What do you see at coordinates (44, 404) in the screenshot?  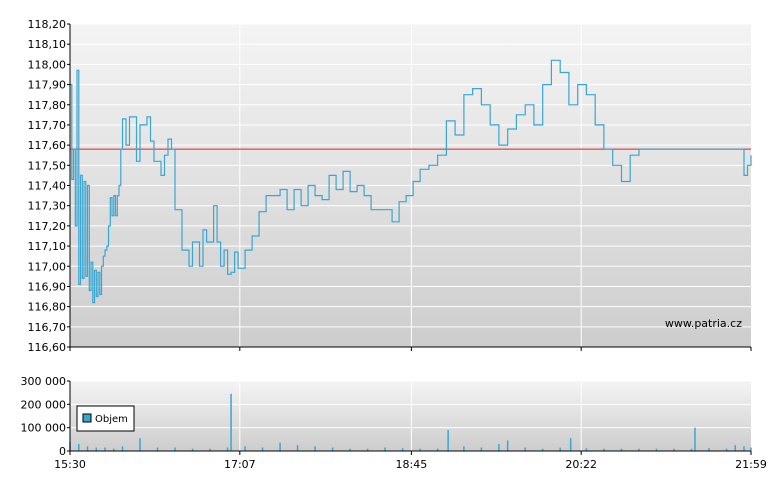 I see `volume-y-tick-label: 200 000` at bounding box center [44, 404].